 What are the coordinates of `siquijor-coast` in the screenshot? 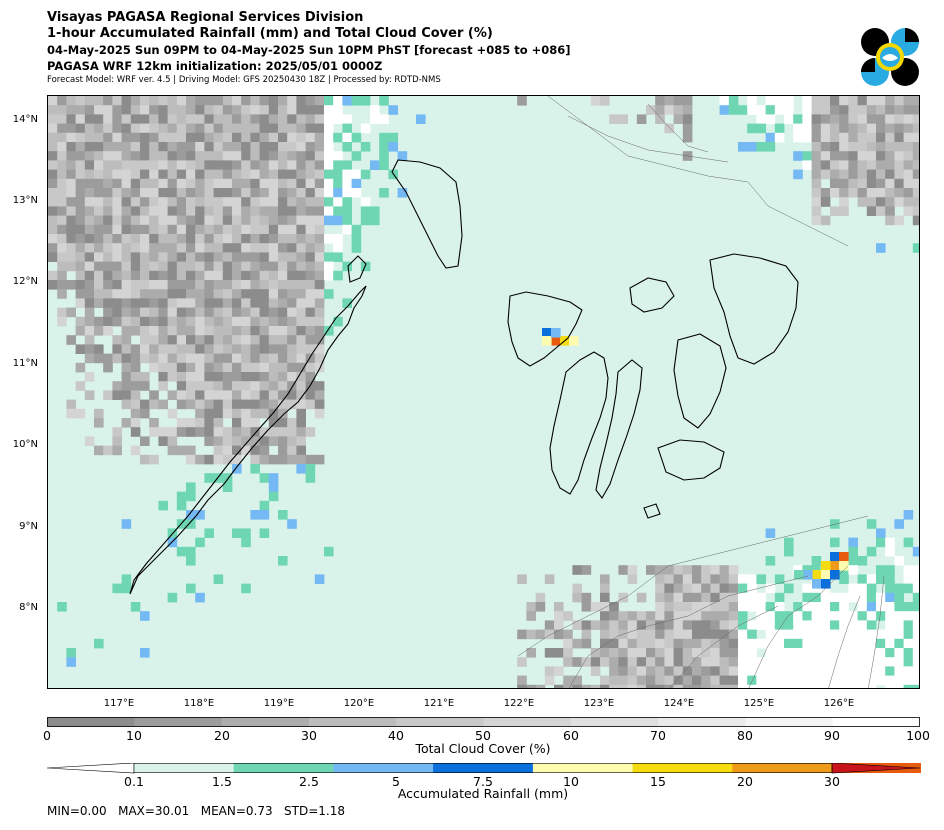 It's located at (652, 511).